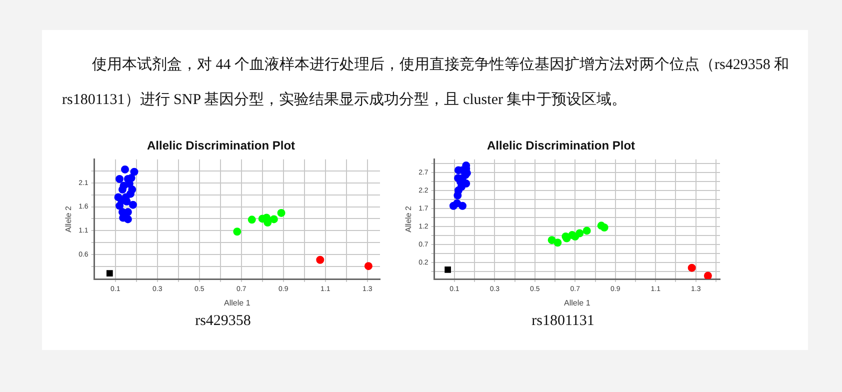 This screenshot has height=392, width=842. Describe the element at coordinates (563, 321) in the screenshot. I see `text: rs1801131` at that location.